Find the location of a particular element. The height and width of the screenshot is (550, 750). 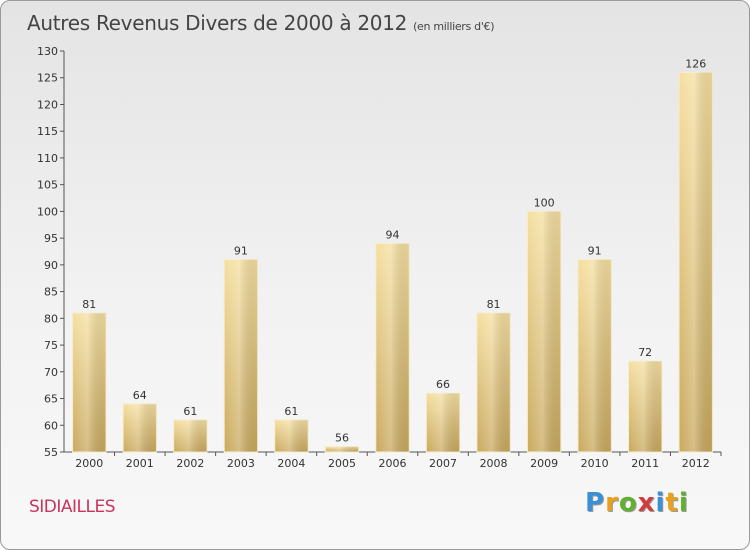

y-tick-label: 75 is located at coordinates (51, 345).